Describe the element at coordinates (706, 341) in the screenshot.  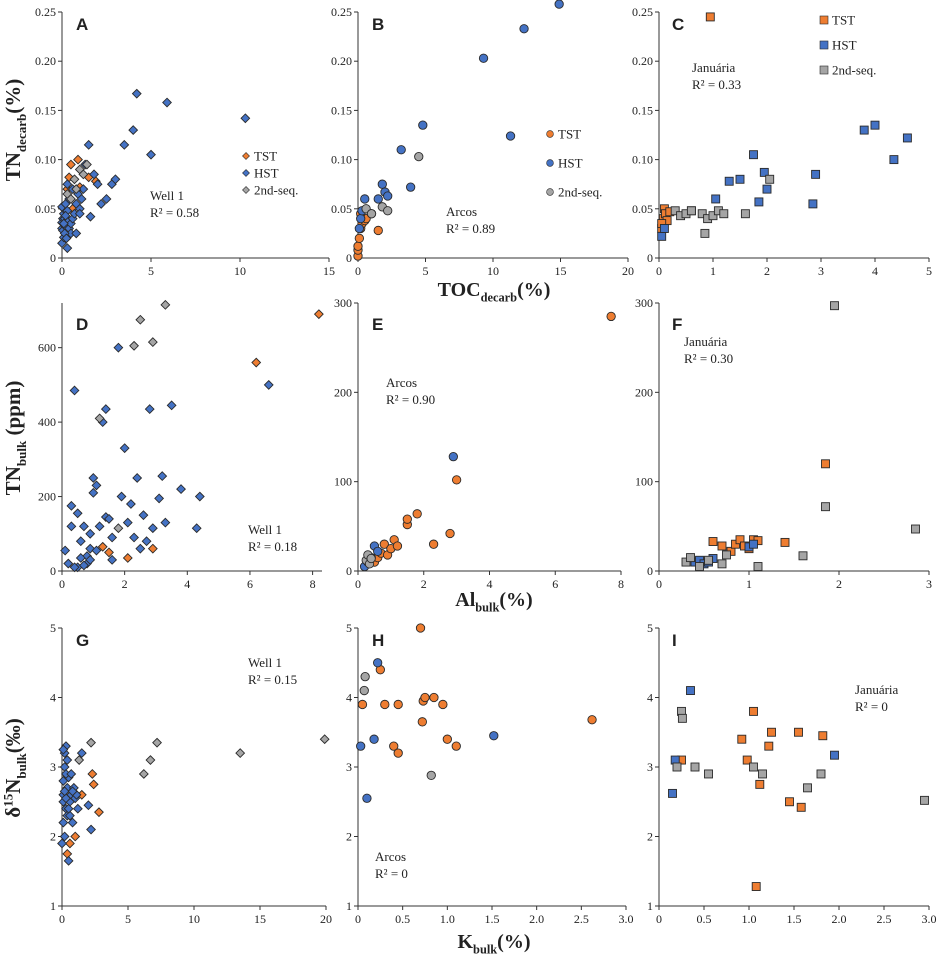
I see `panel-annotation: Januária` at that location.